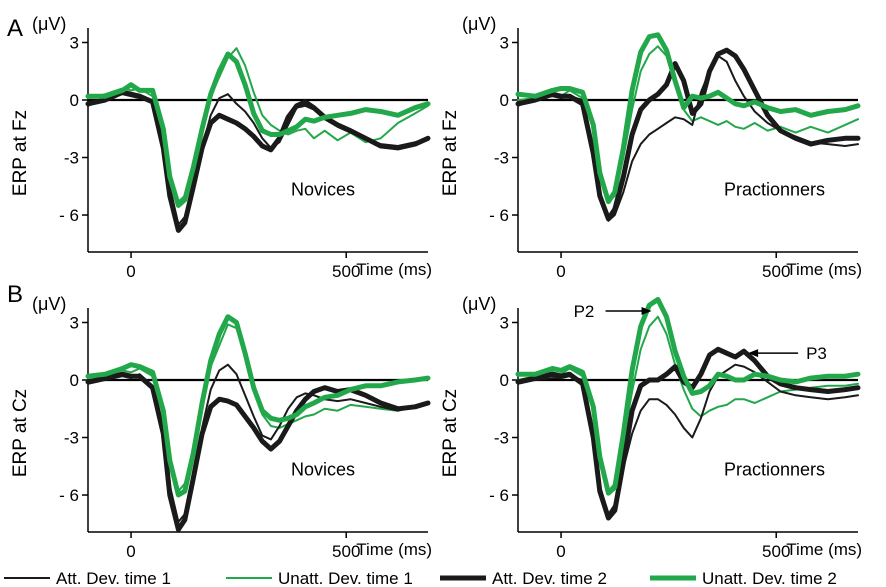  What do you see at coordinates (549, 578) in the screenshot?
I see `legend-label: Att. Dev. time 2` at bounding box center [549, 578].